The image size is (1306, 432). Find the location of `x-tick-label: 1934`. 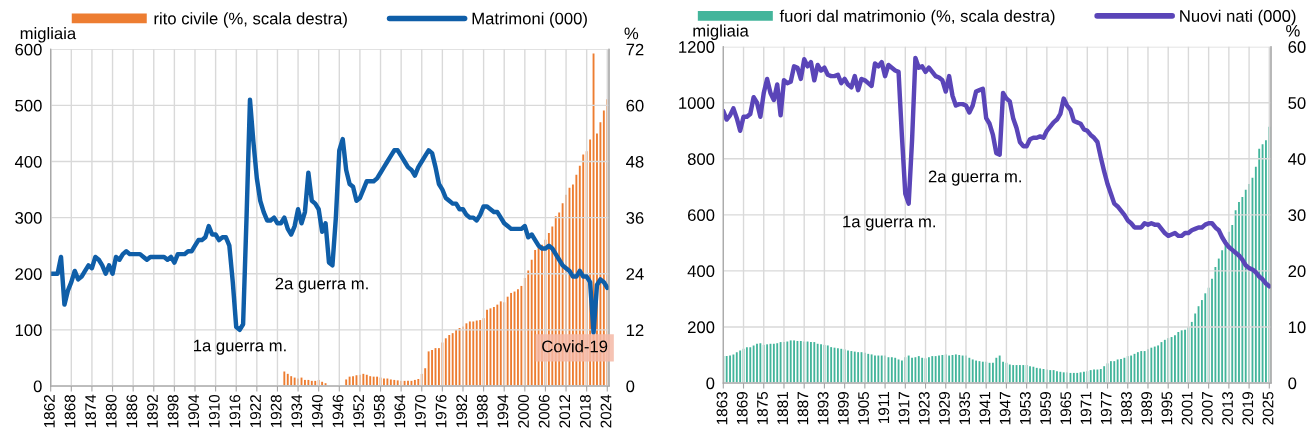

x-tick-label: 1934 is located at coordinates (297, 411).